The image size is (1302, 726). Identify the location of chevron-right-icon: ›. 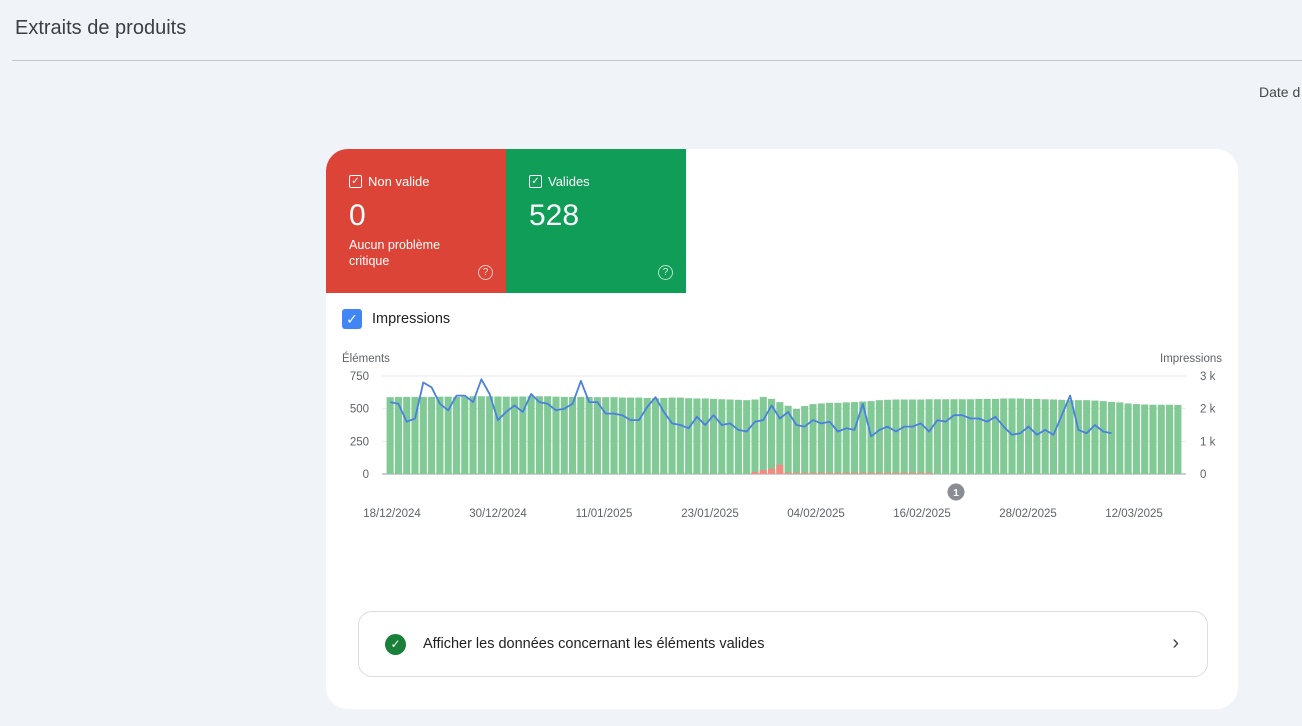
(1175, 643).